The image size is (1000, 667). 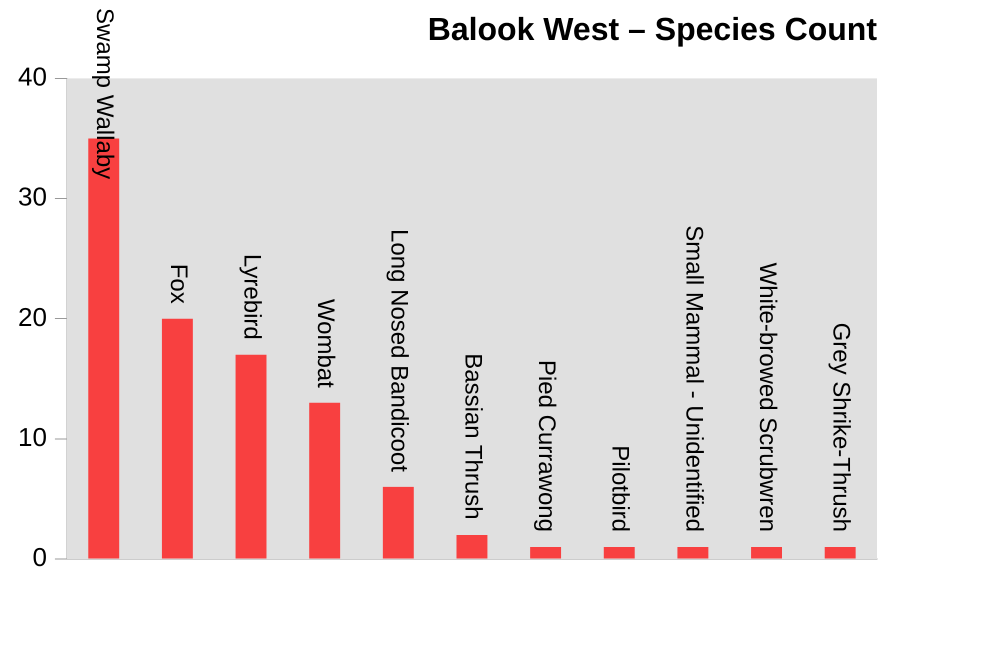 I want to click on x-tick-label: Long Nosed Bandicoot, so click(x=399, y=350).